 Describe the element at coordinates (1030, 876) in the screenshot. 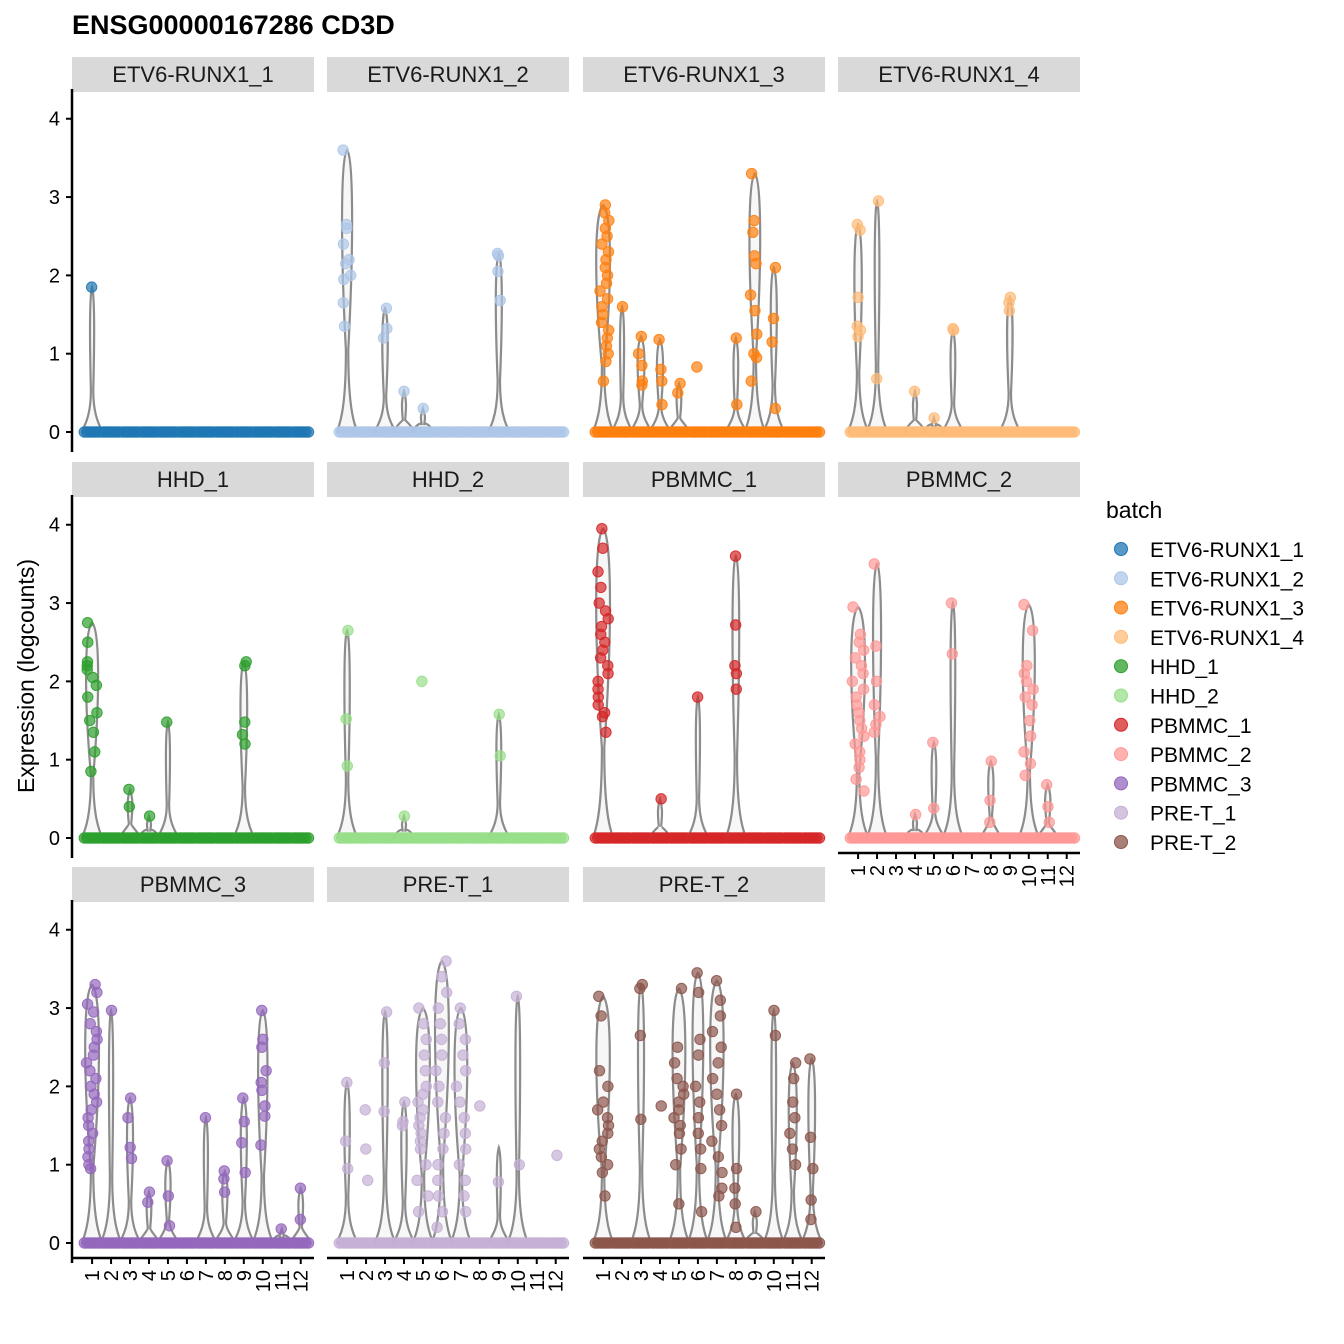

I see `x-tick-label: 10` at that location.